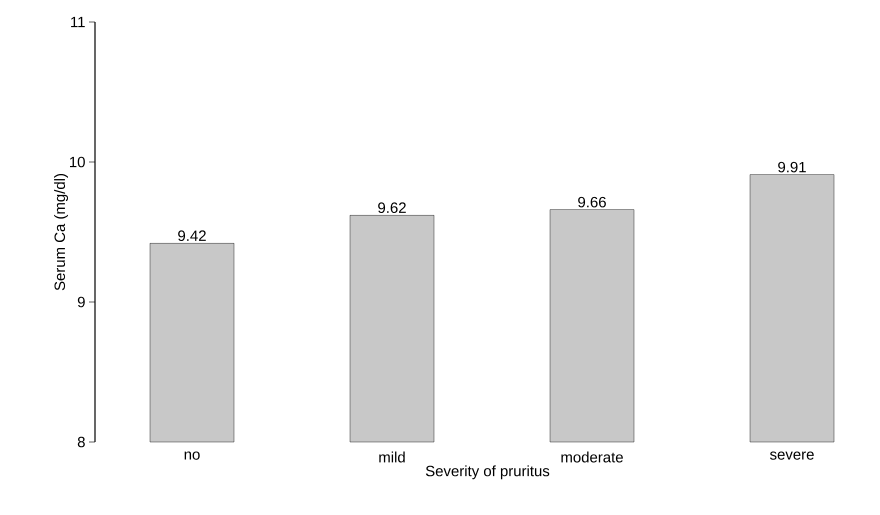  I want to click on x-tick-label: mild, so click(392, 457).